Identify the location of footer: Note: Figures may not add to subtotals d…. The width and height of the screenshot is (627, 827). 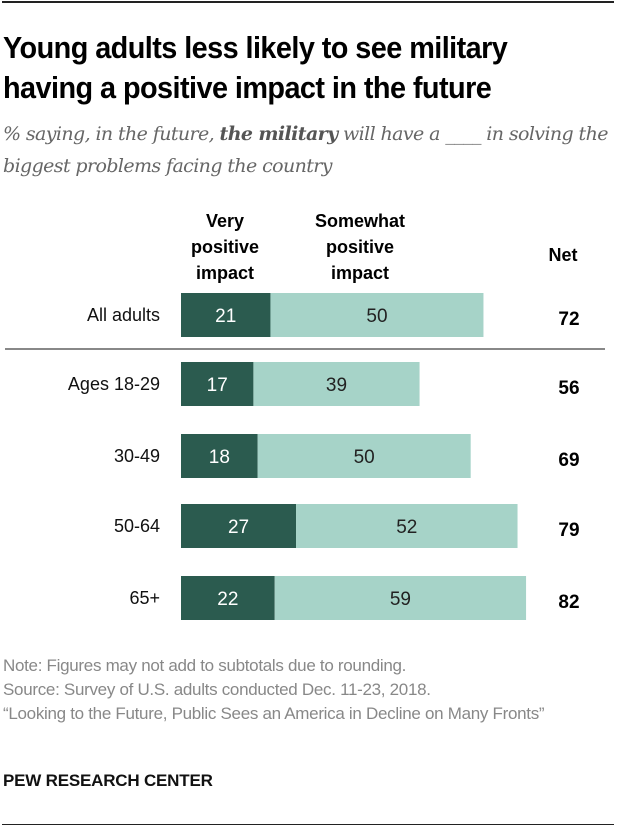
(308, 690).